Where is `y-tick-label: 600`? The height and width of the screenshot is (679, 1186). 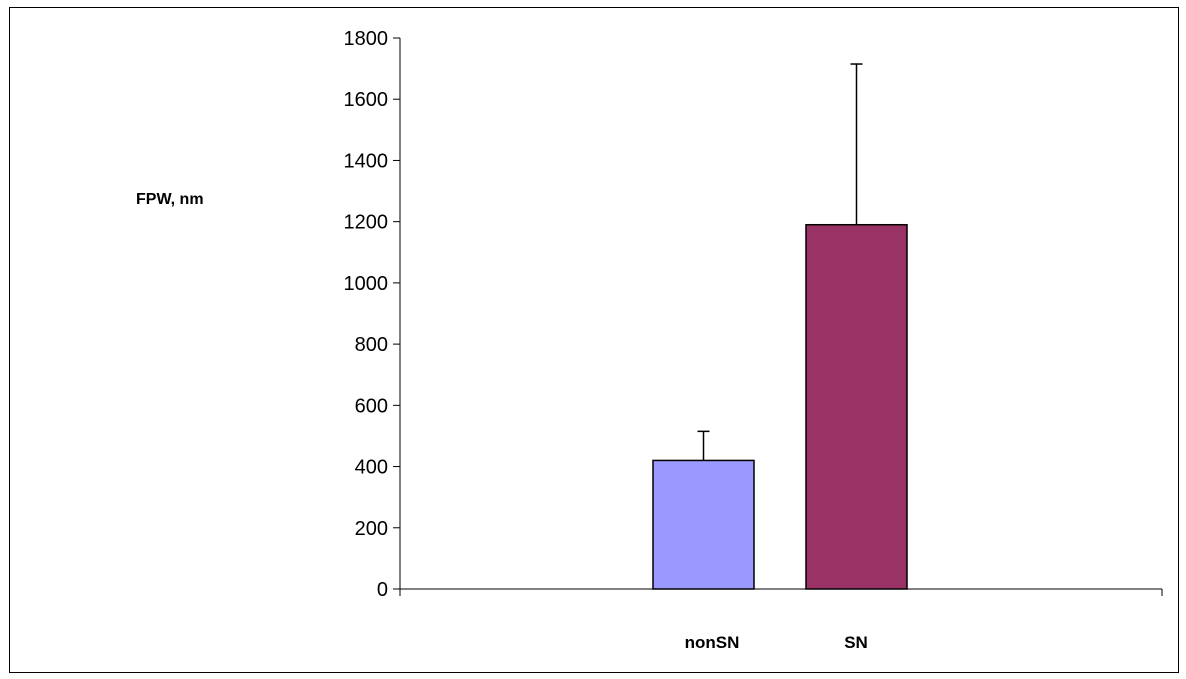 y-tick-label: 600 is located at coordinates (371, 406).